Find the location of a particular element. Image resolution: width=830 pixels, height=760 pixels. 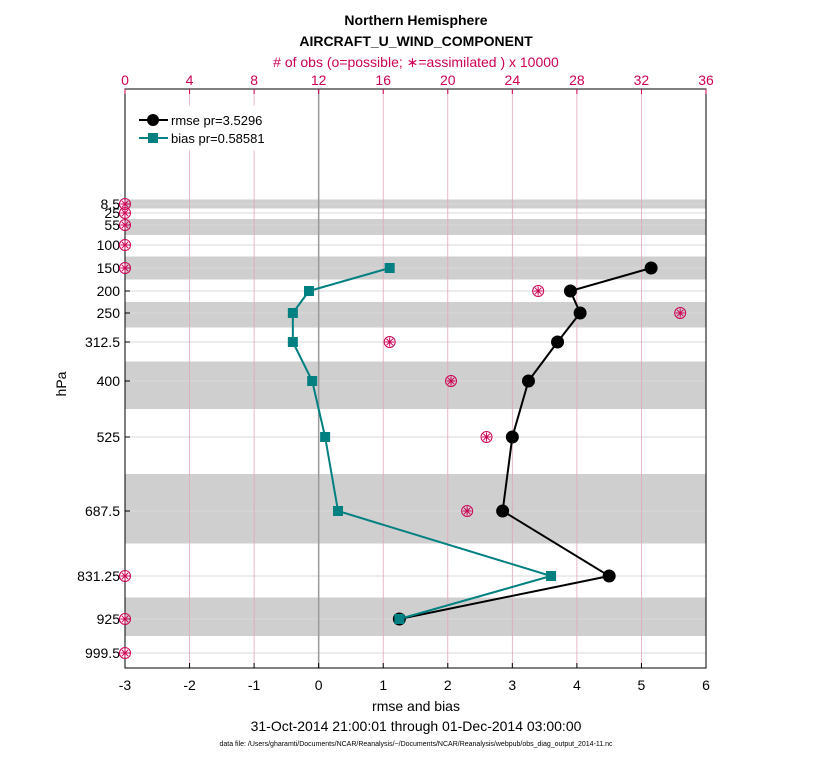

legend-bias-marker is located at coordinates (153, 138).